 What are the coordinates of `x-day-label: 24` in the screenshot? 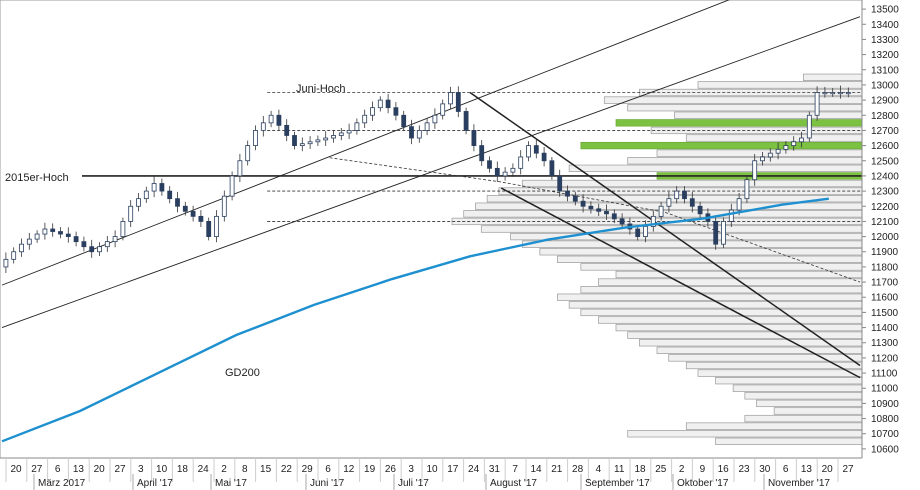 It's located at (204, 469).